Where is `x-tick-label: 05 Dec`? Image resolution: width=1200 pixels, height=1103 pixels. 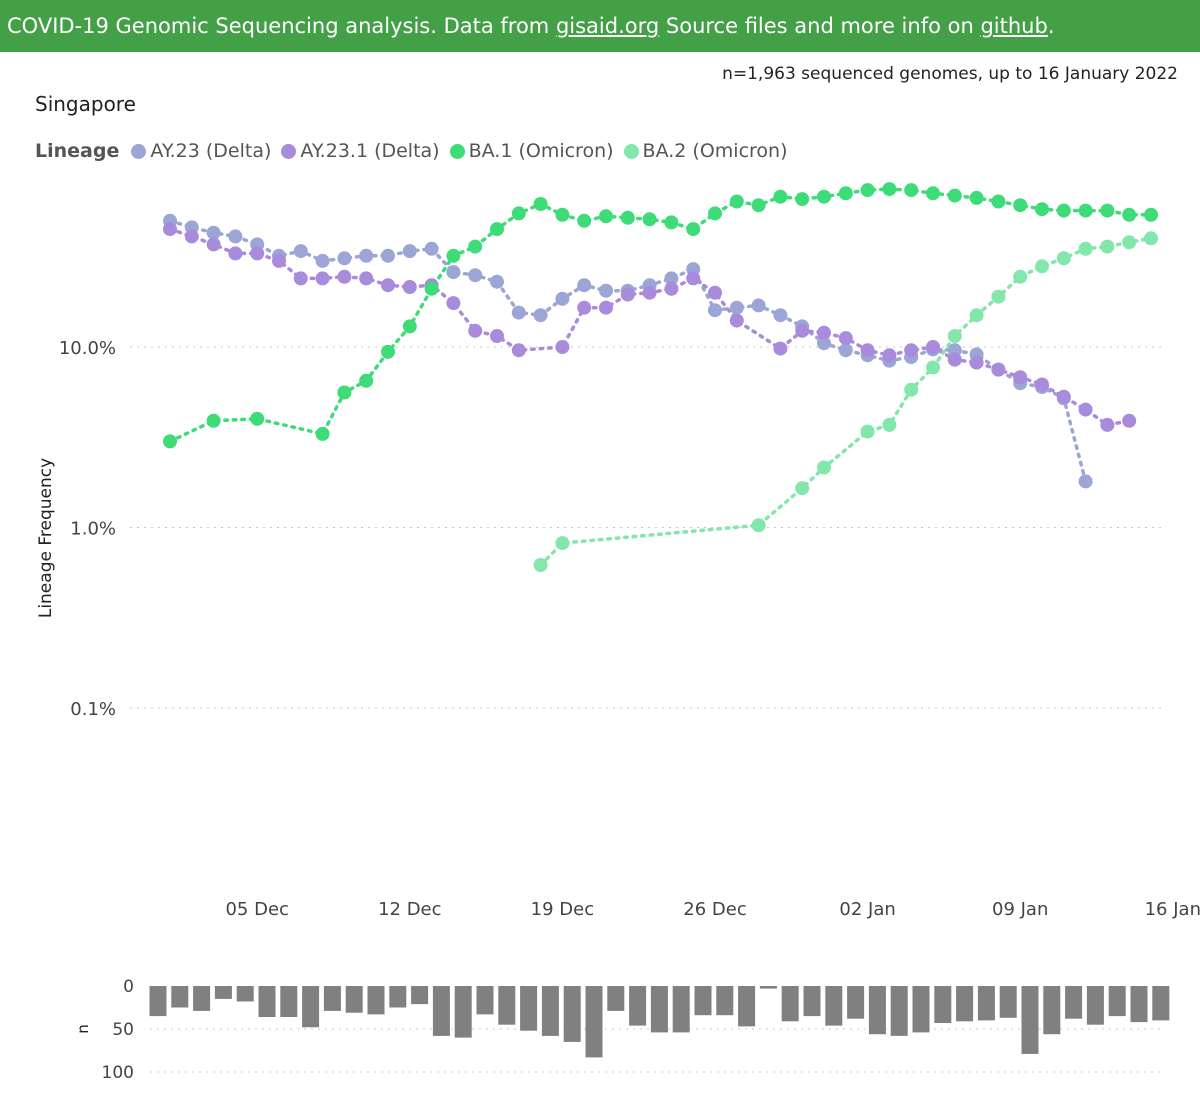
x-tick-label: 05 Dec is located at coordinates (256, 909).